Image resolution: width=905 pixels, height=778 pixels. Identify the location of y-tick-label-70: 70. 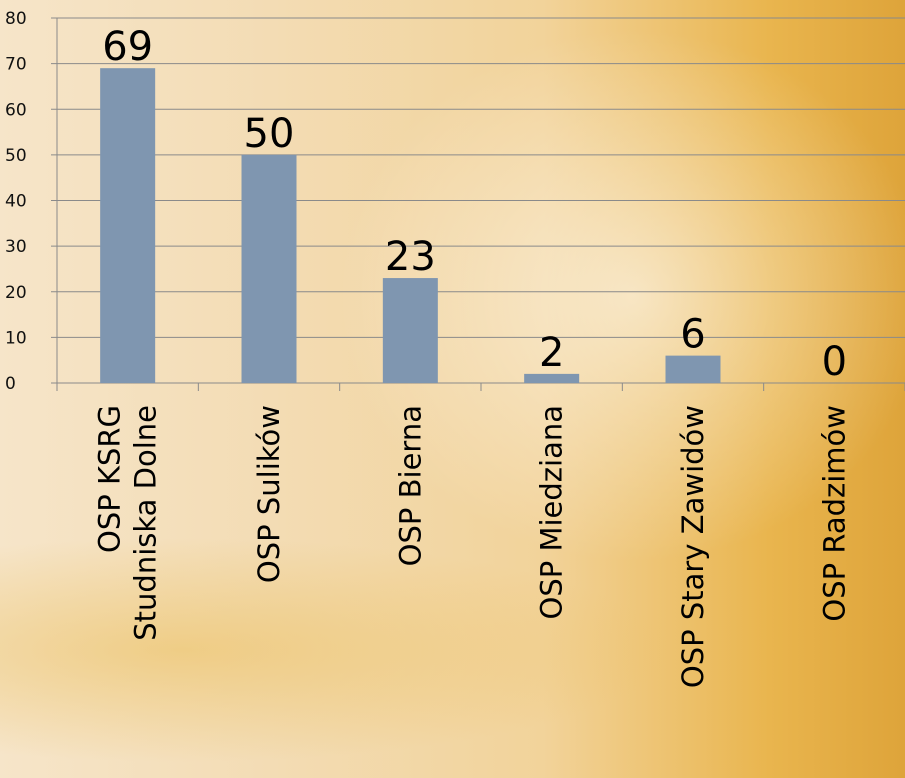
(16, 65).